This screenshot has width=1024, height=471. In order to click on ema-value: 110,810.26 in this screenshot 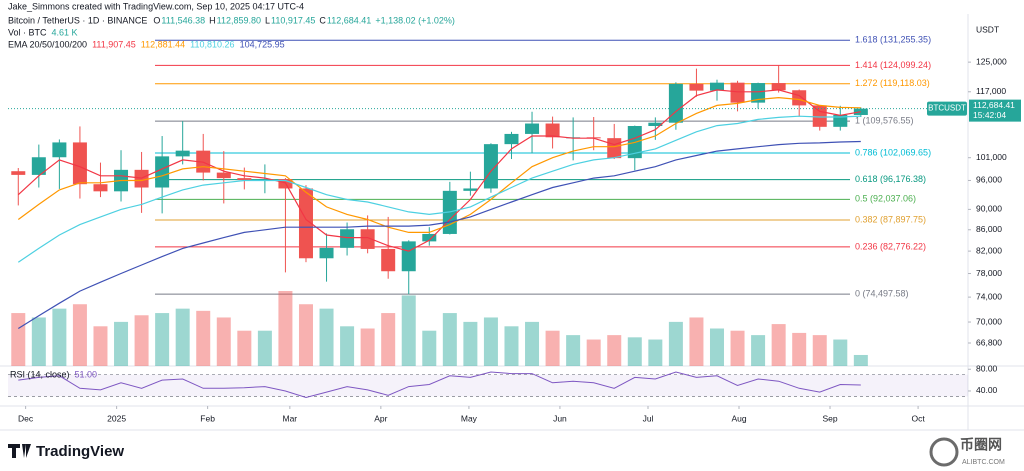, I will do `click(212, 44)`.